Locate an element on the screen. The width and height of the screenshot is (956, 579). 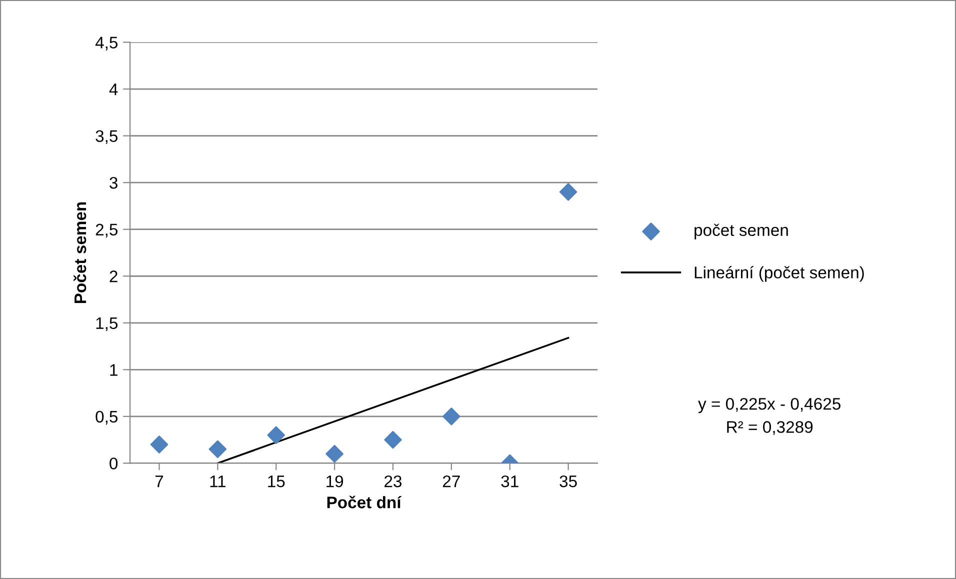
y-tick-label: 3,5 is located at coordinates (107, 137).